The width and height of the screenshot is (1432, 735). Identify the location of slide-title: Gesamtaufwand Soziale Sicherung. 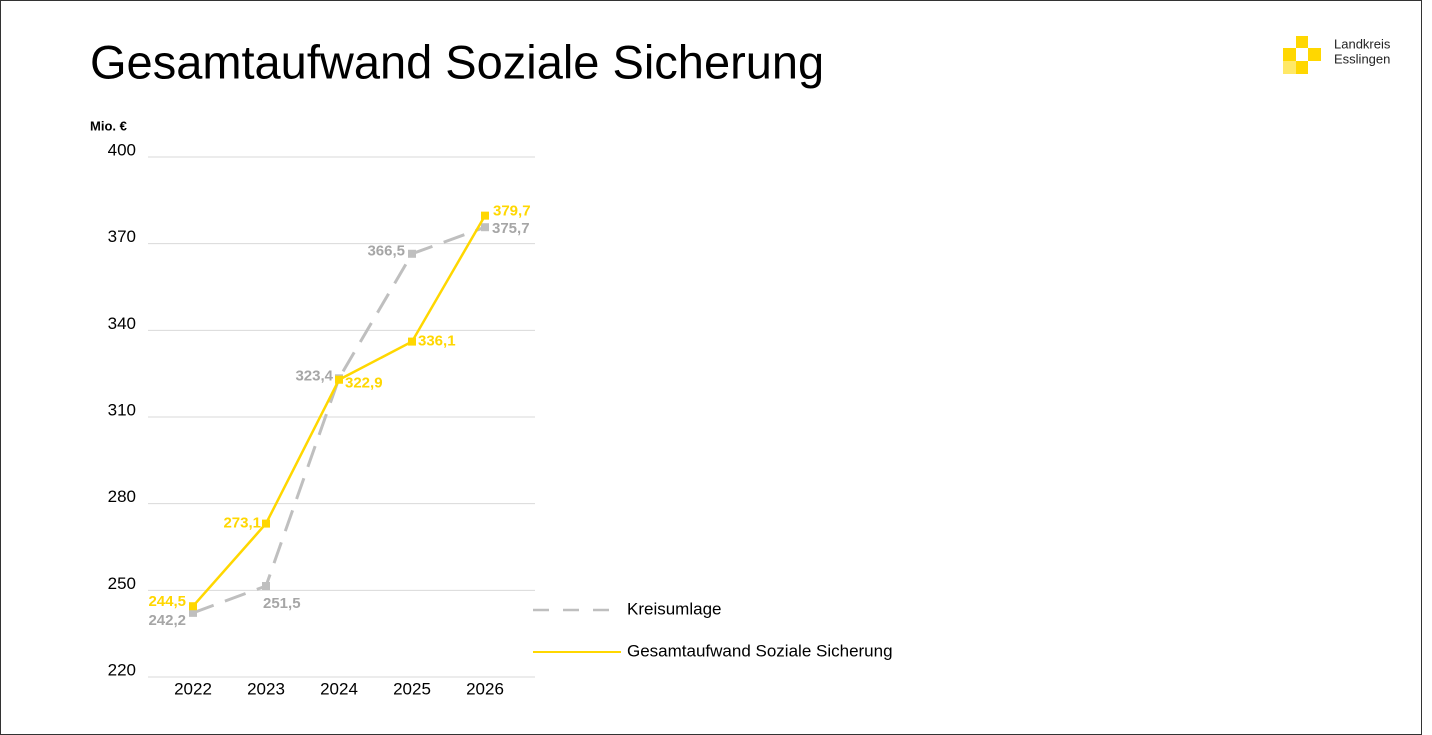
(457, 61).